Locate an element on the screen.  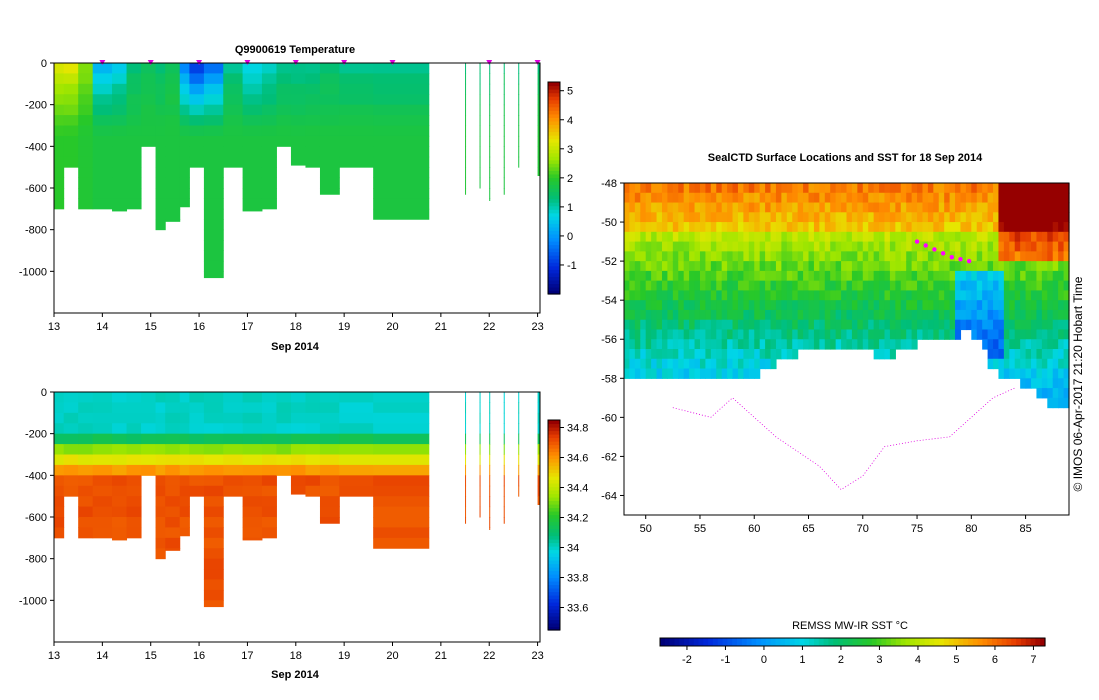
colorbar-tick-label: 0 is located at coordinates (764, 660).